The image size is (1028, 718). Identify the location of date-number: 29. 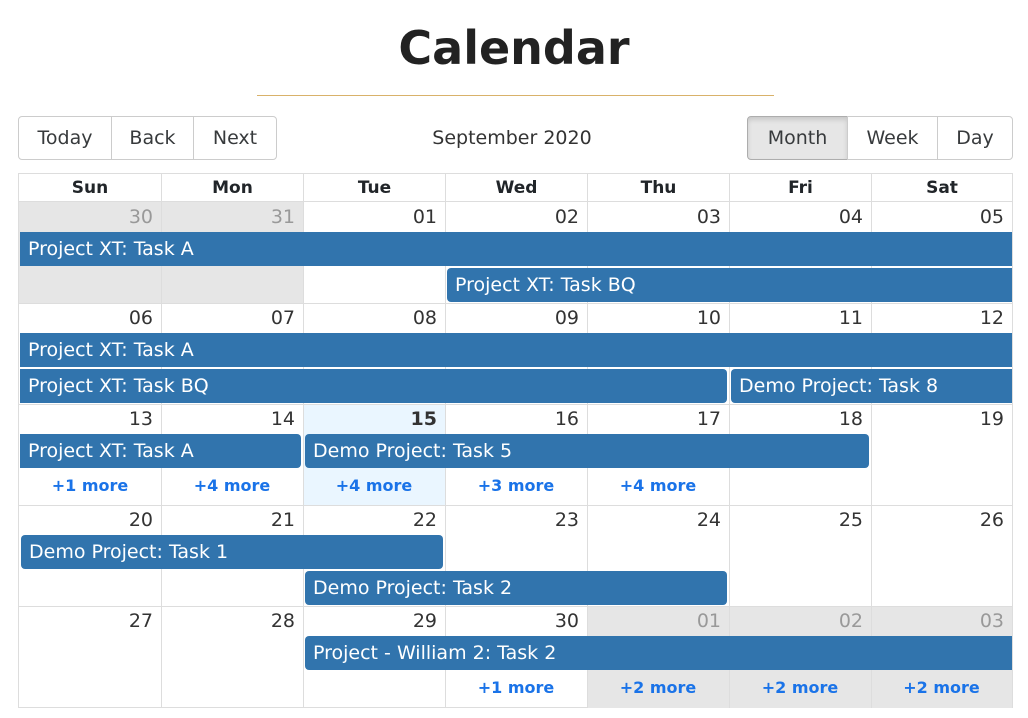
(424, 621).